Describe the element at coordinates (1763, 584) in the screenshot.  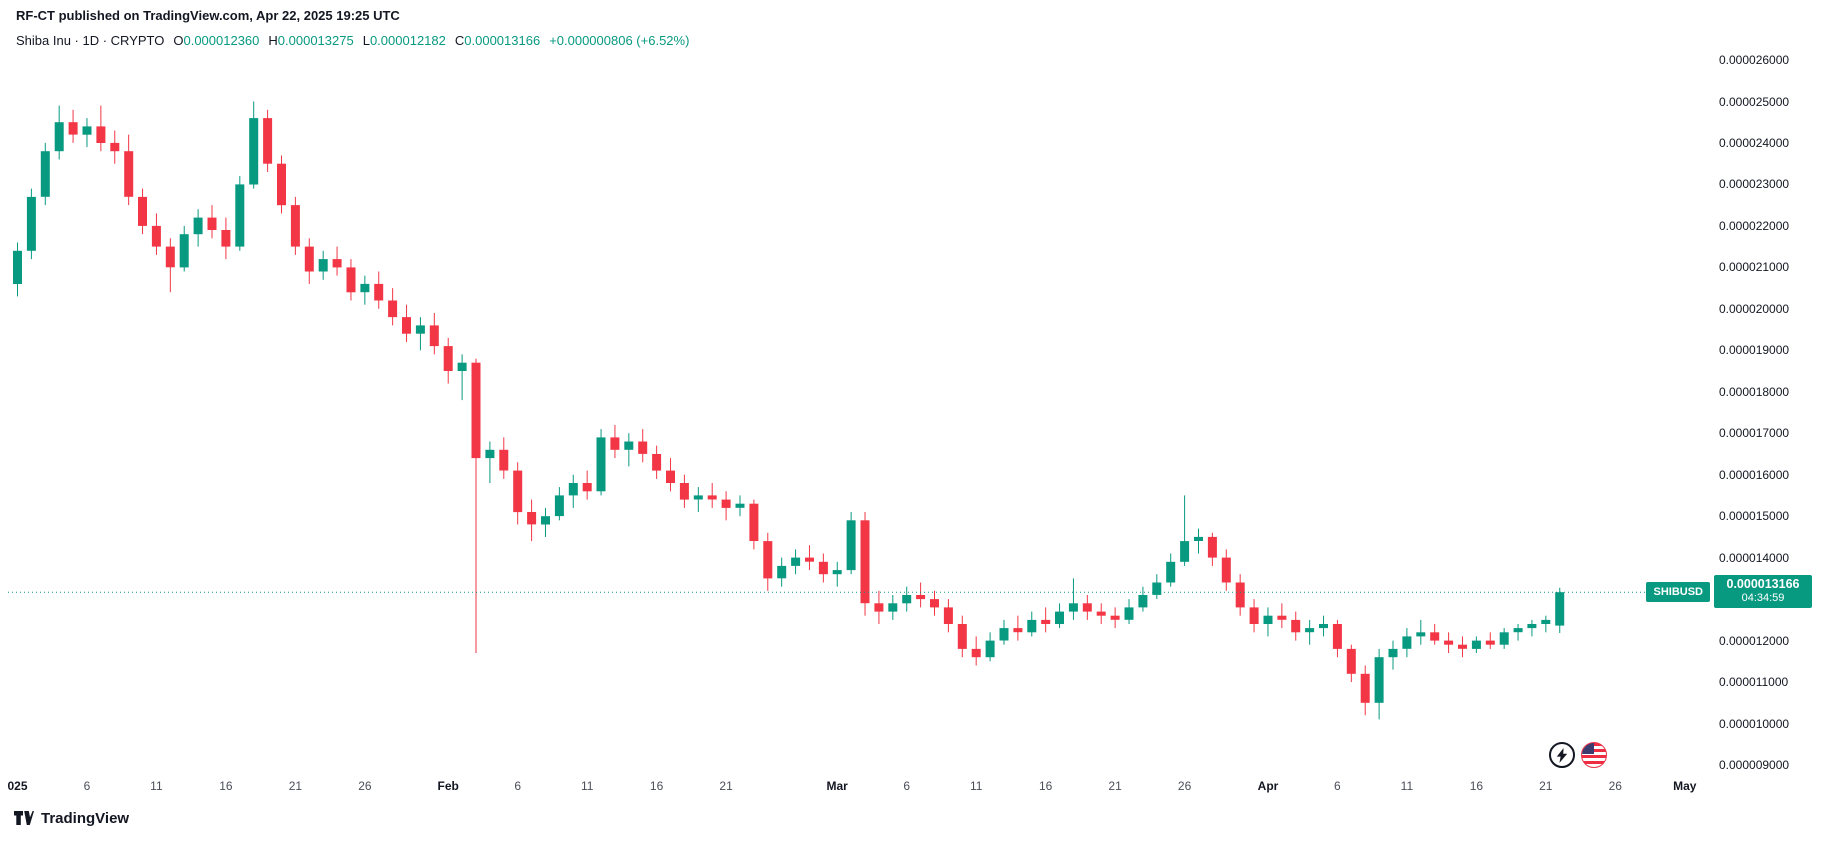
I see `last-price-value: 0.000013166` at that location.